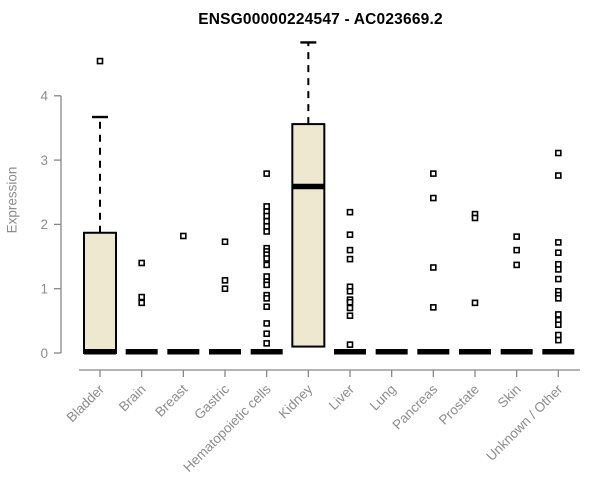 This screenshot has width=600, height=500. I want to click on boxplot-kidney, so click(308, 194).